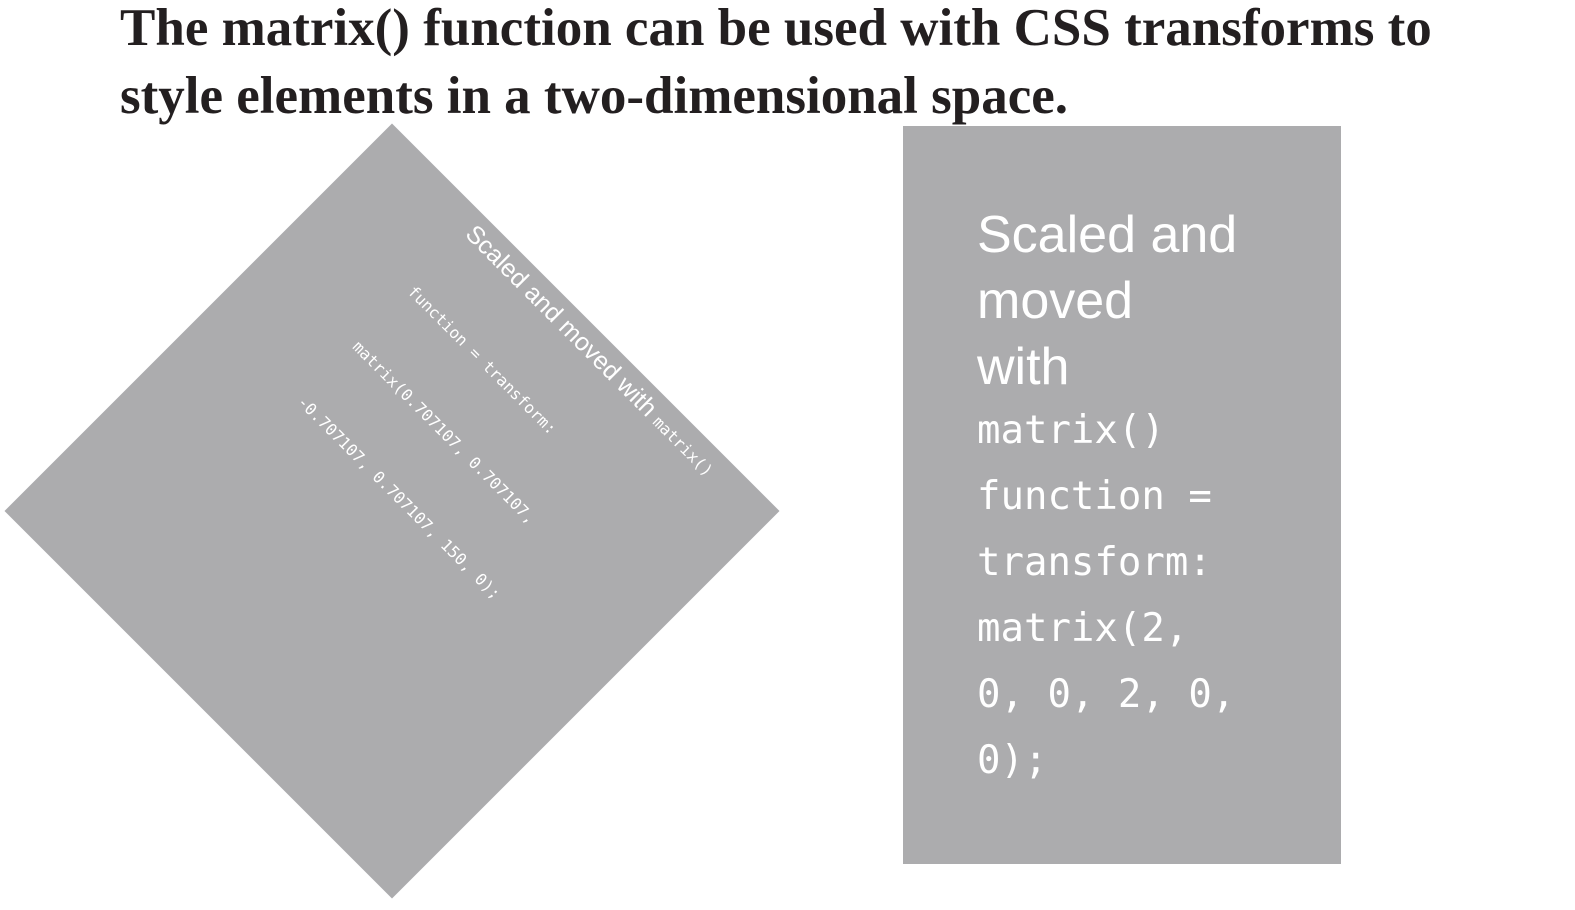  Describe the element at coordinates (1083, 628) in the screenshot. I see `scaled-box-code-line: matrix(2,` at that location.